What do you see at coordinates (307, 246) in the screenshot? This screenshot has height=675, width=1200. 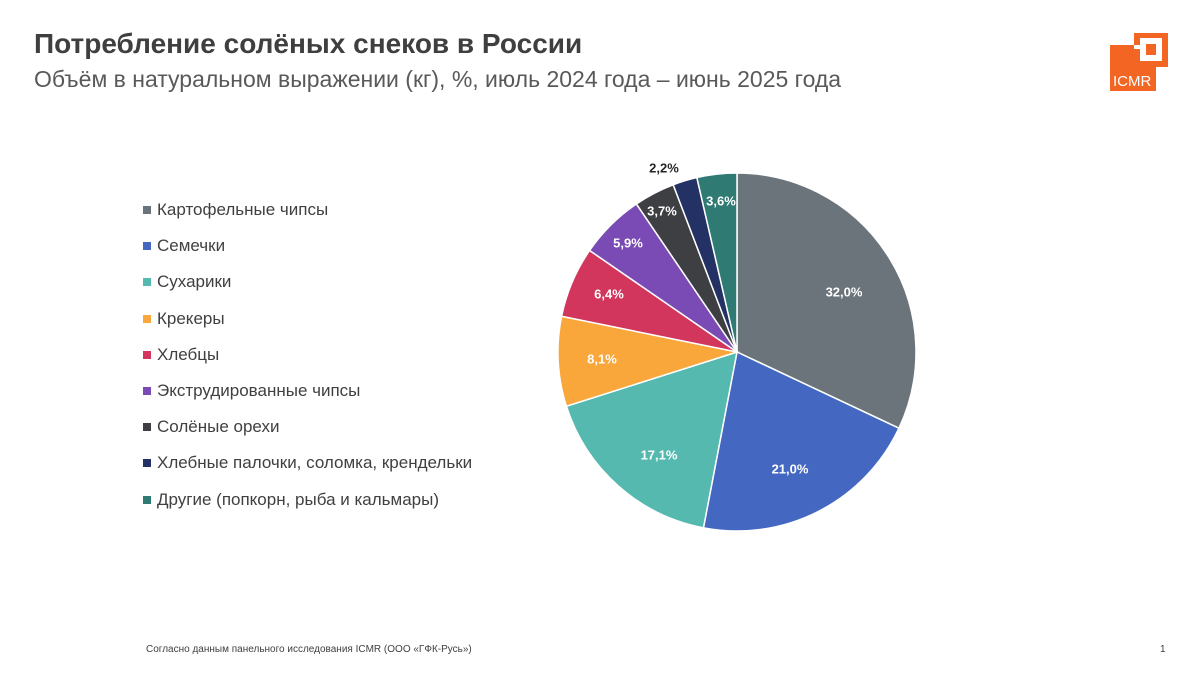 I see `legend-item: Семечки` at bounding box center [307, 246].